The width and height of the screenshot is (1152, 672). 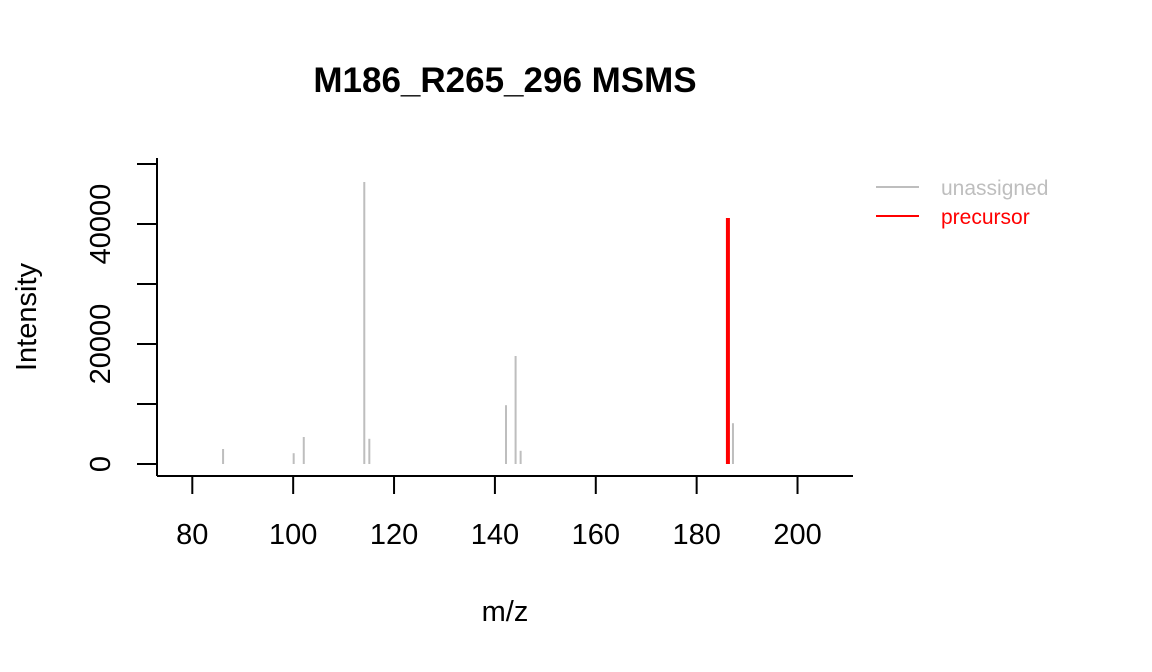 I want to click on x-tick-label: 80, so click(x=192, y=535).